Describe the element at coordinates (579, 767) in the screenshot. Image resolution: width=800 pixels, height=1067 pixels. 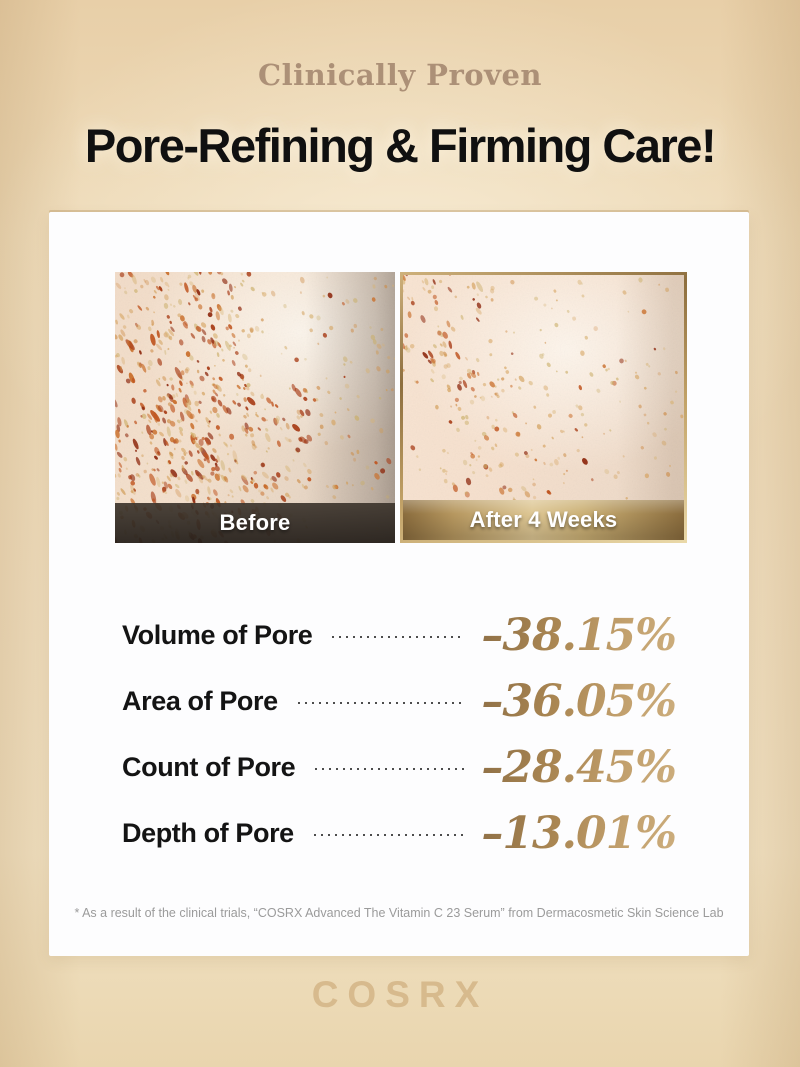
I see `stat-value: –28.45%` at that location.